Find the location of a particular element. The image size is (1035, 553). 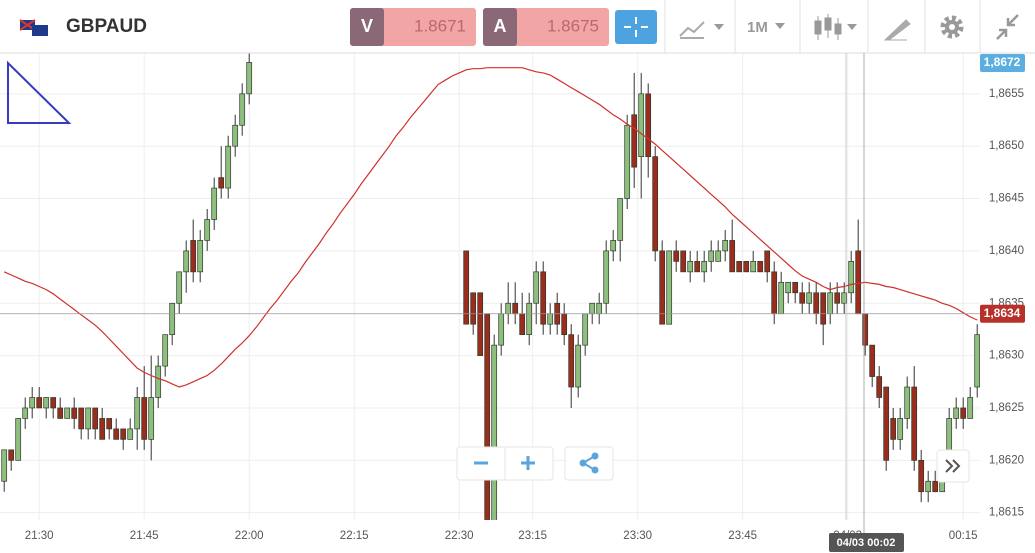

chart-type-button is located at coordinates (701, 30).